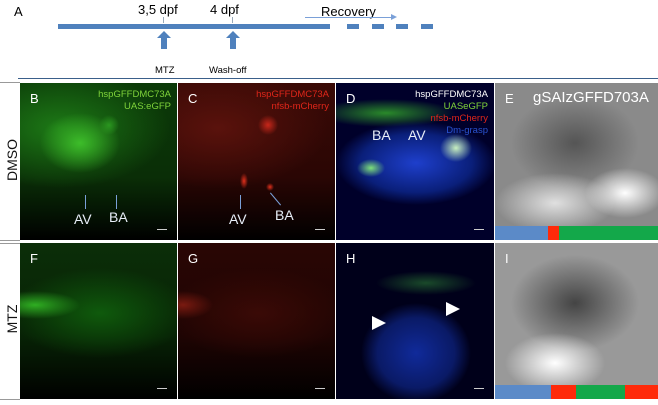 This screenshot has height=405, width=658. I want to click on recovery-arrowhead, so click(394, 17).